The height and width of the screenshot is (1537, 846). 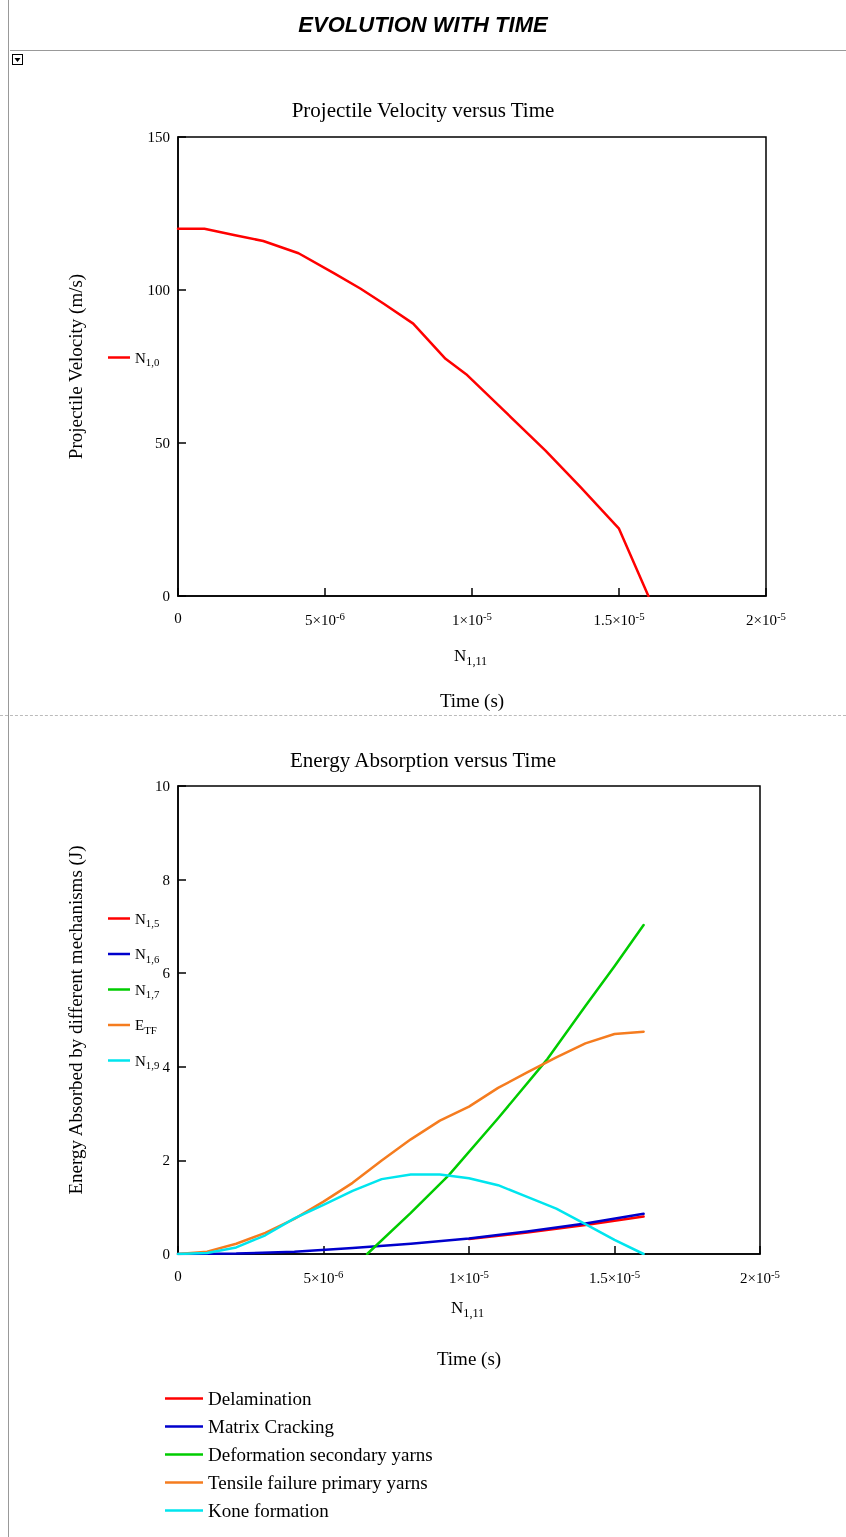 What do you see at coordinates (423, 109) in the screenshot?
I see `chart-subtitle: Projectile Velocity versus Time` at bounding box center [423, 109].